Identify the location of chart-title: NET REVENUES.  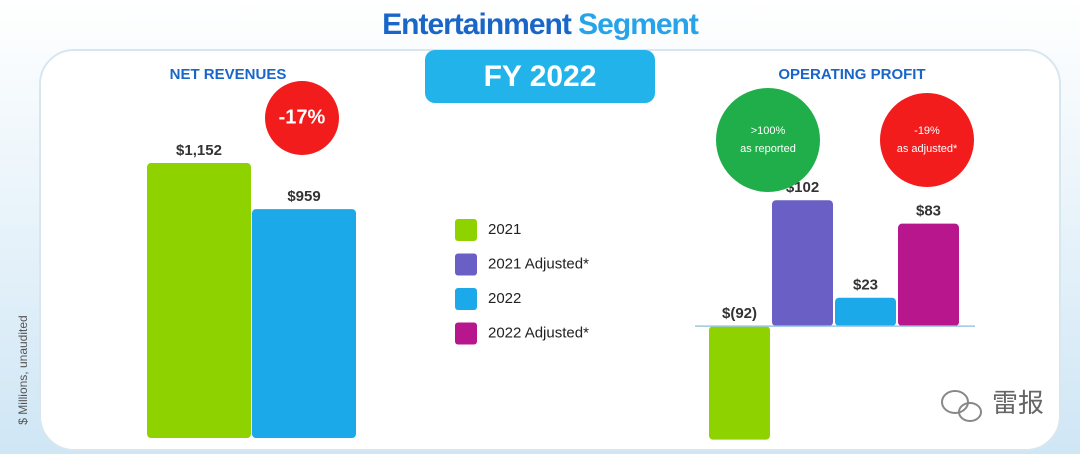
(228, 74).